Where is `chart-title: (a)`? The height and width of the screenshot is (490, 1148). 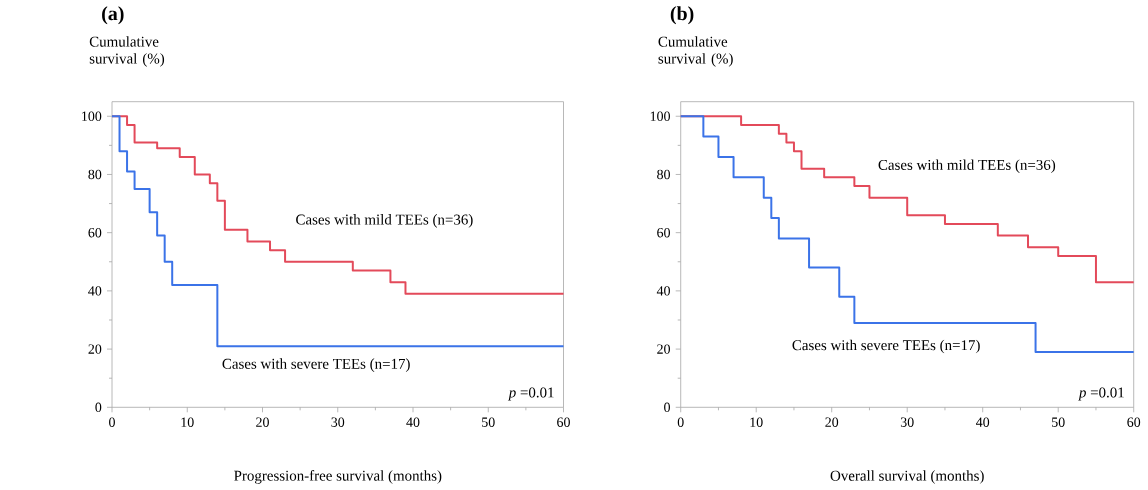 chart-title: (a) is located at coordinates (113, 15).